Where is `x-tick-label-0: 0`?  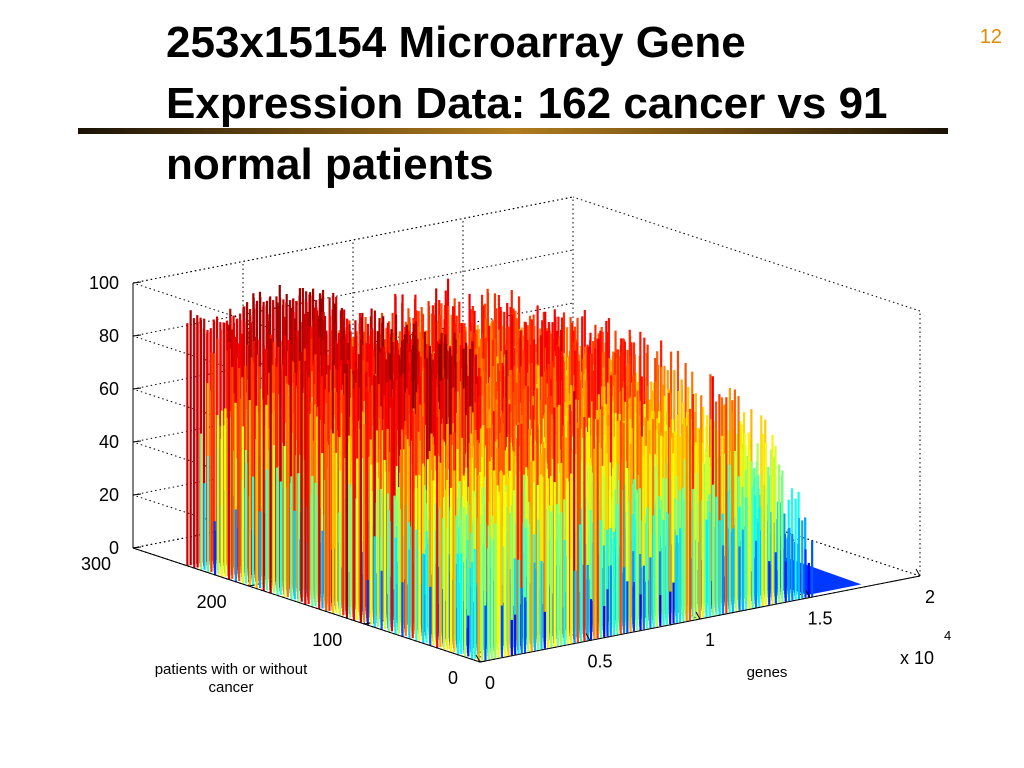
x-tick-label-0: 0 is located at coordinates (490, 683).